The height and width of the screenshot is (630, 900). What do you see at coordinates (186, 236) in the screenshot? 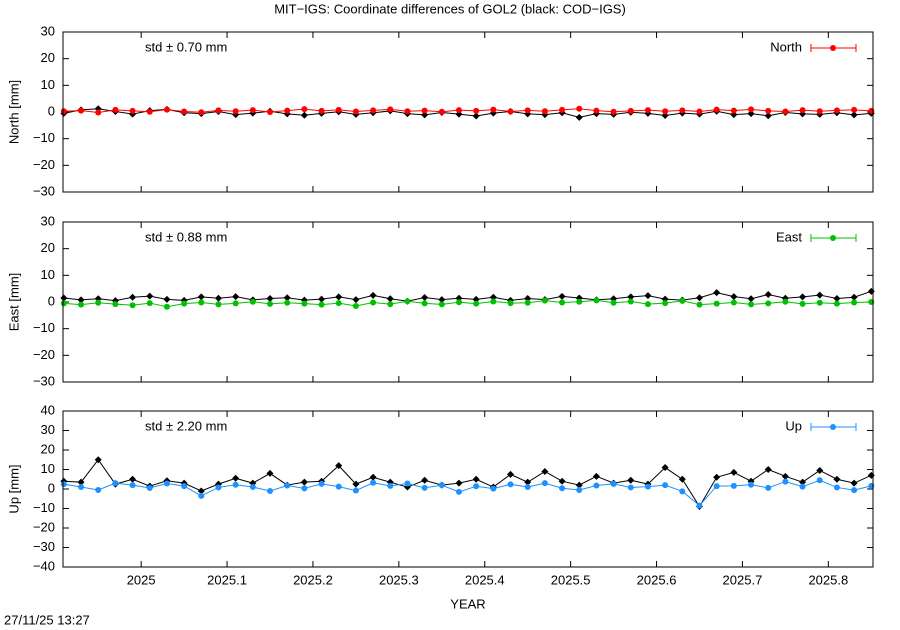
I see `annotation: std ± 0.88 mm` at bounding box center [186, 236].